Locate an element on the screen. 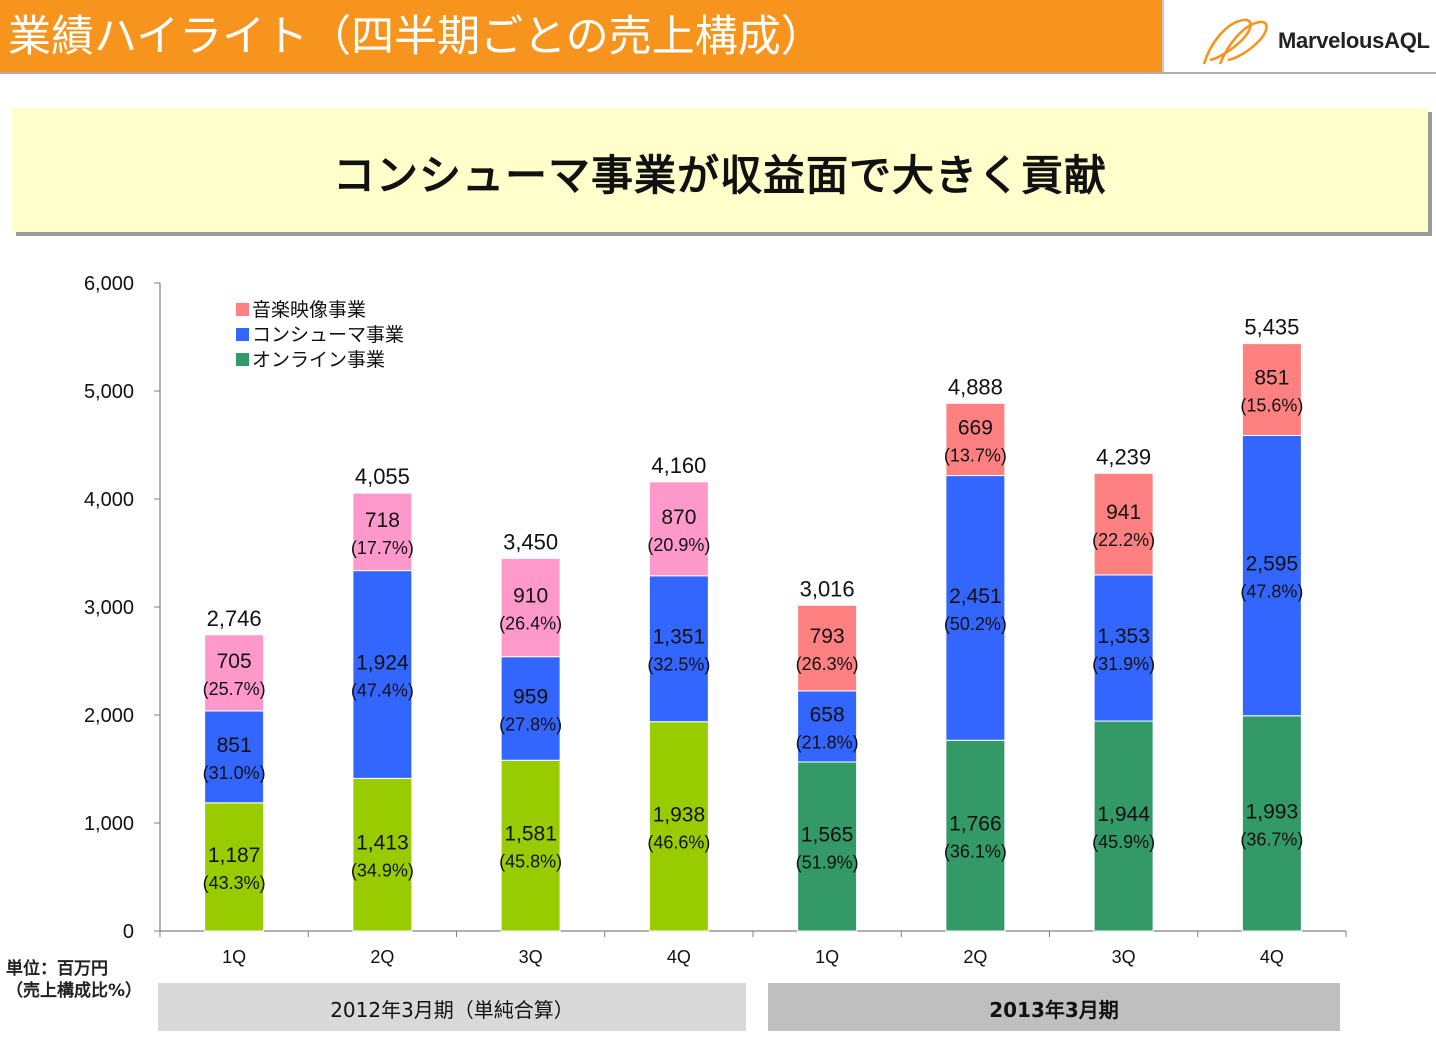 This screenshot has height=1044, width=1436. share-label: (36.7%) is located at coordinates (1271, 839).